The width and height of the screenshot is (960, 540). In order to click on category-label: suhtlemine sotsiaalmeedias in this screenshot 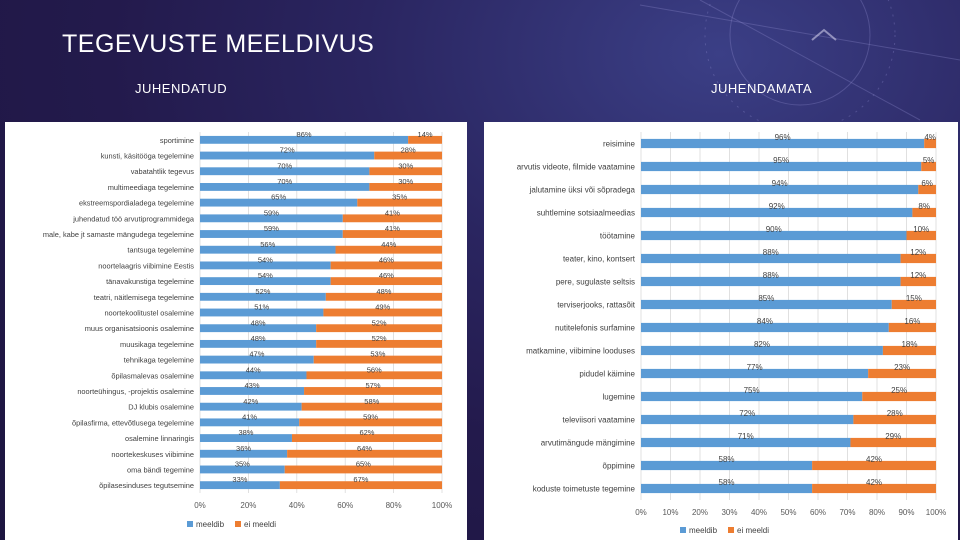, I will do `click(586, 213)`.